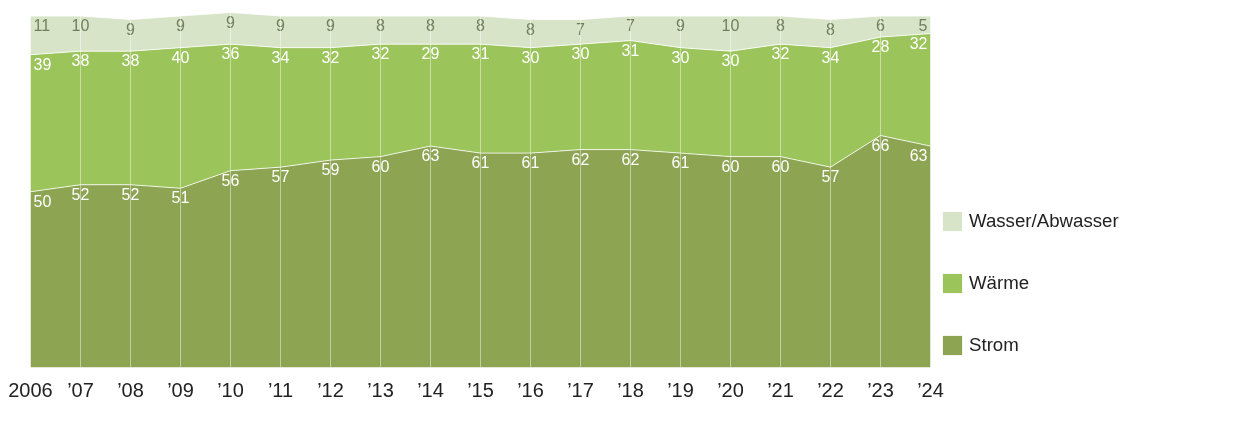  Describe the element at coordinates (880, 389) in the screenshot. I see `x-tick-label: ’23` at that location.